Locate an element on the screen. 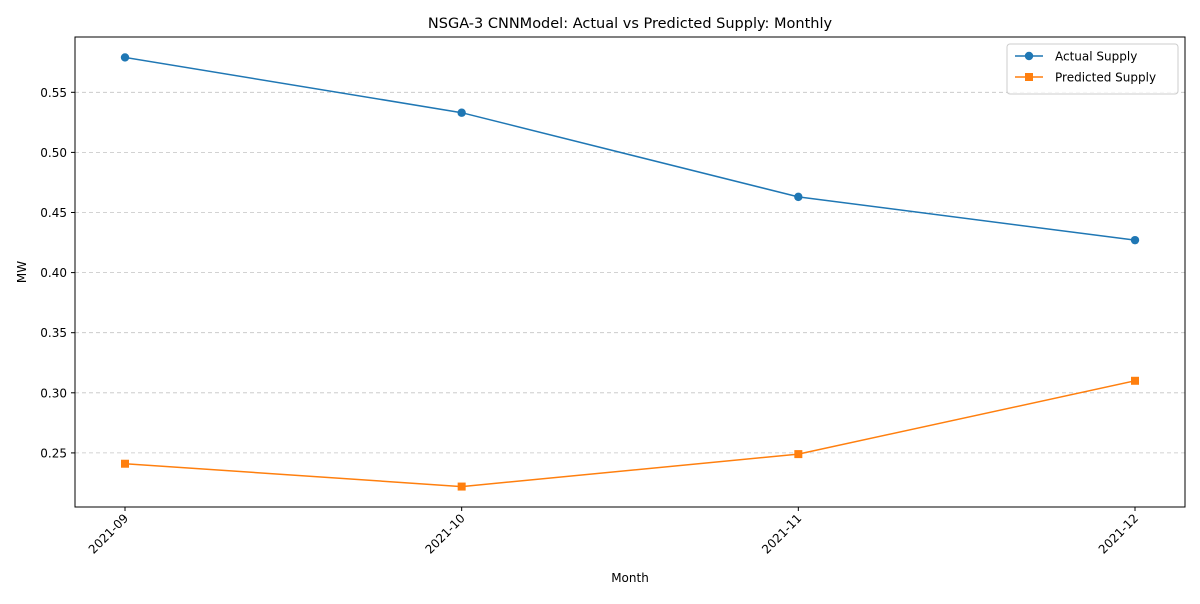  y-tick-label: 0.50 is located at coordinates (53, 153).